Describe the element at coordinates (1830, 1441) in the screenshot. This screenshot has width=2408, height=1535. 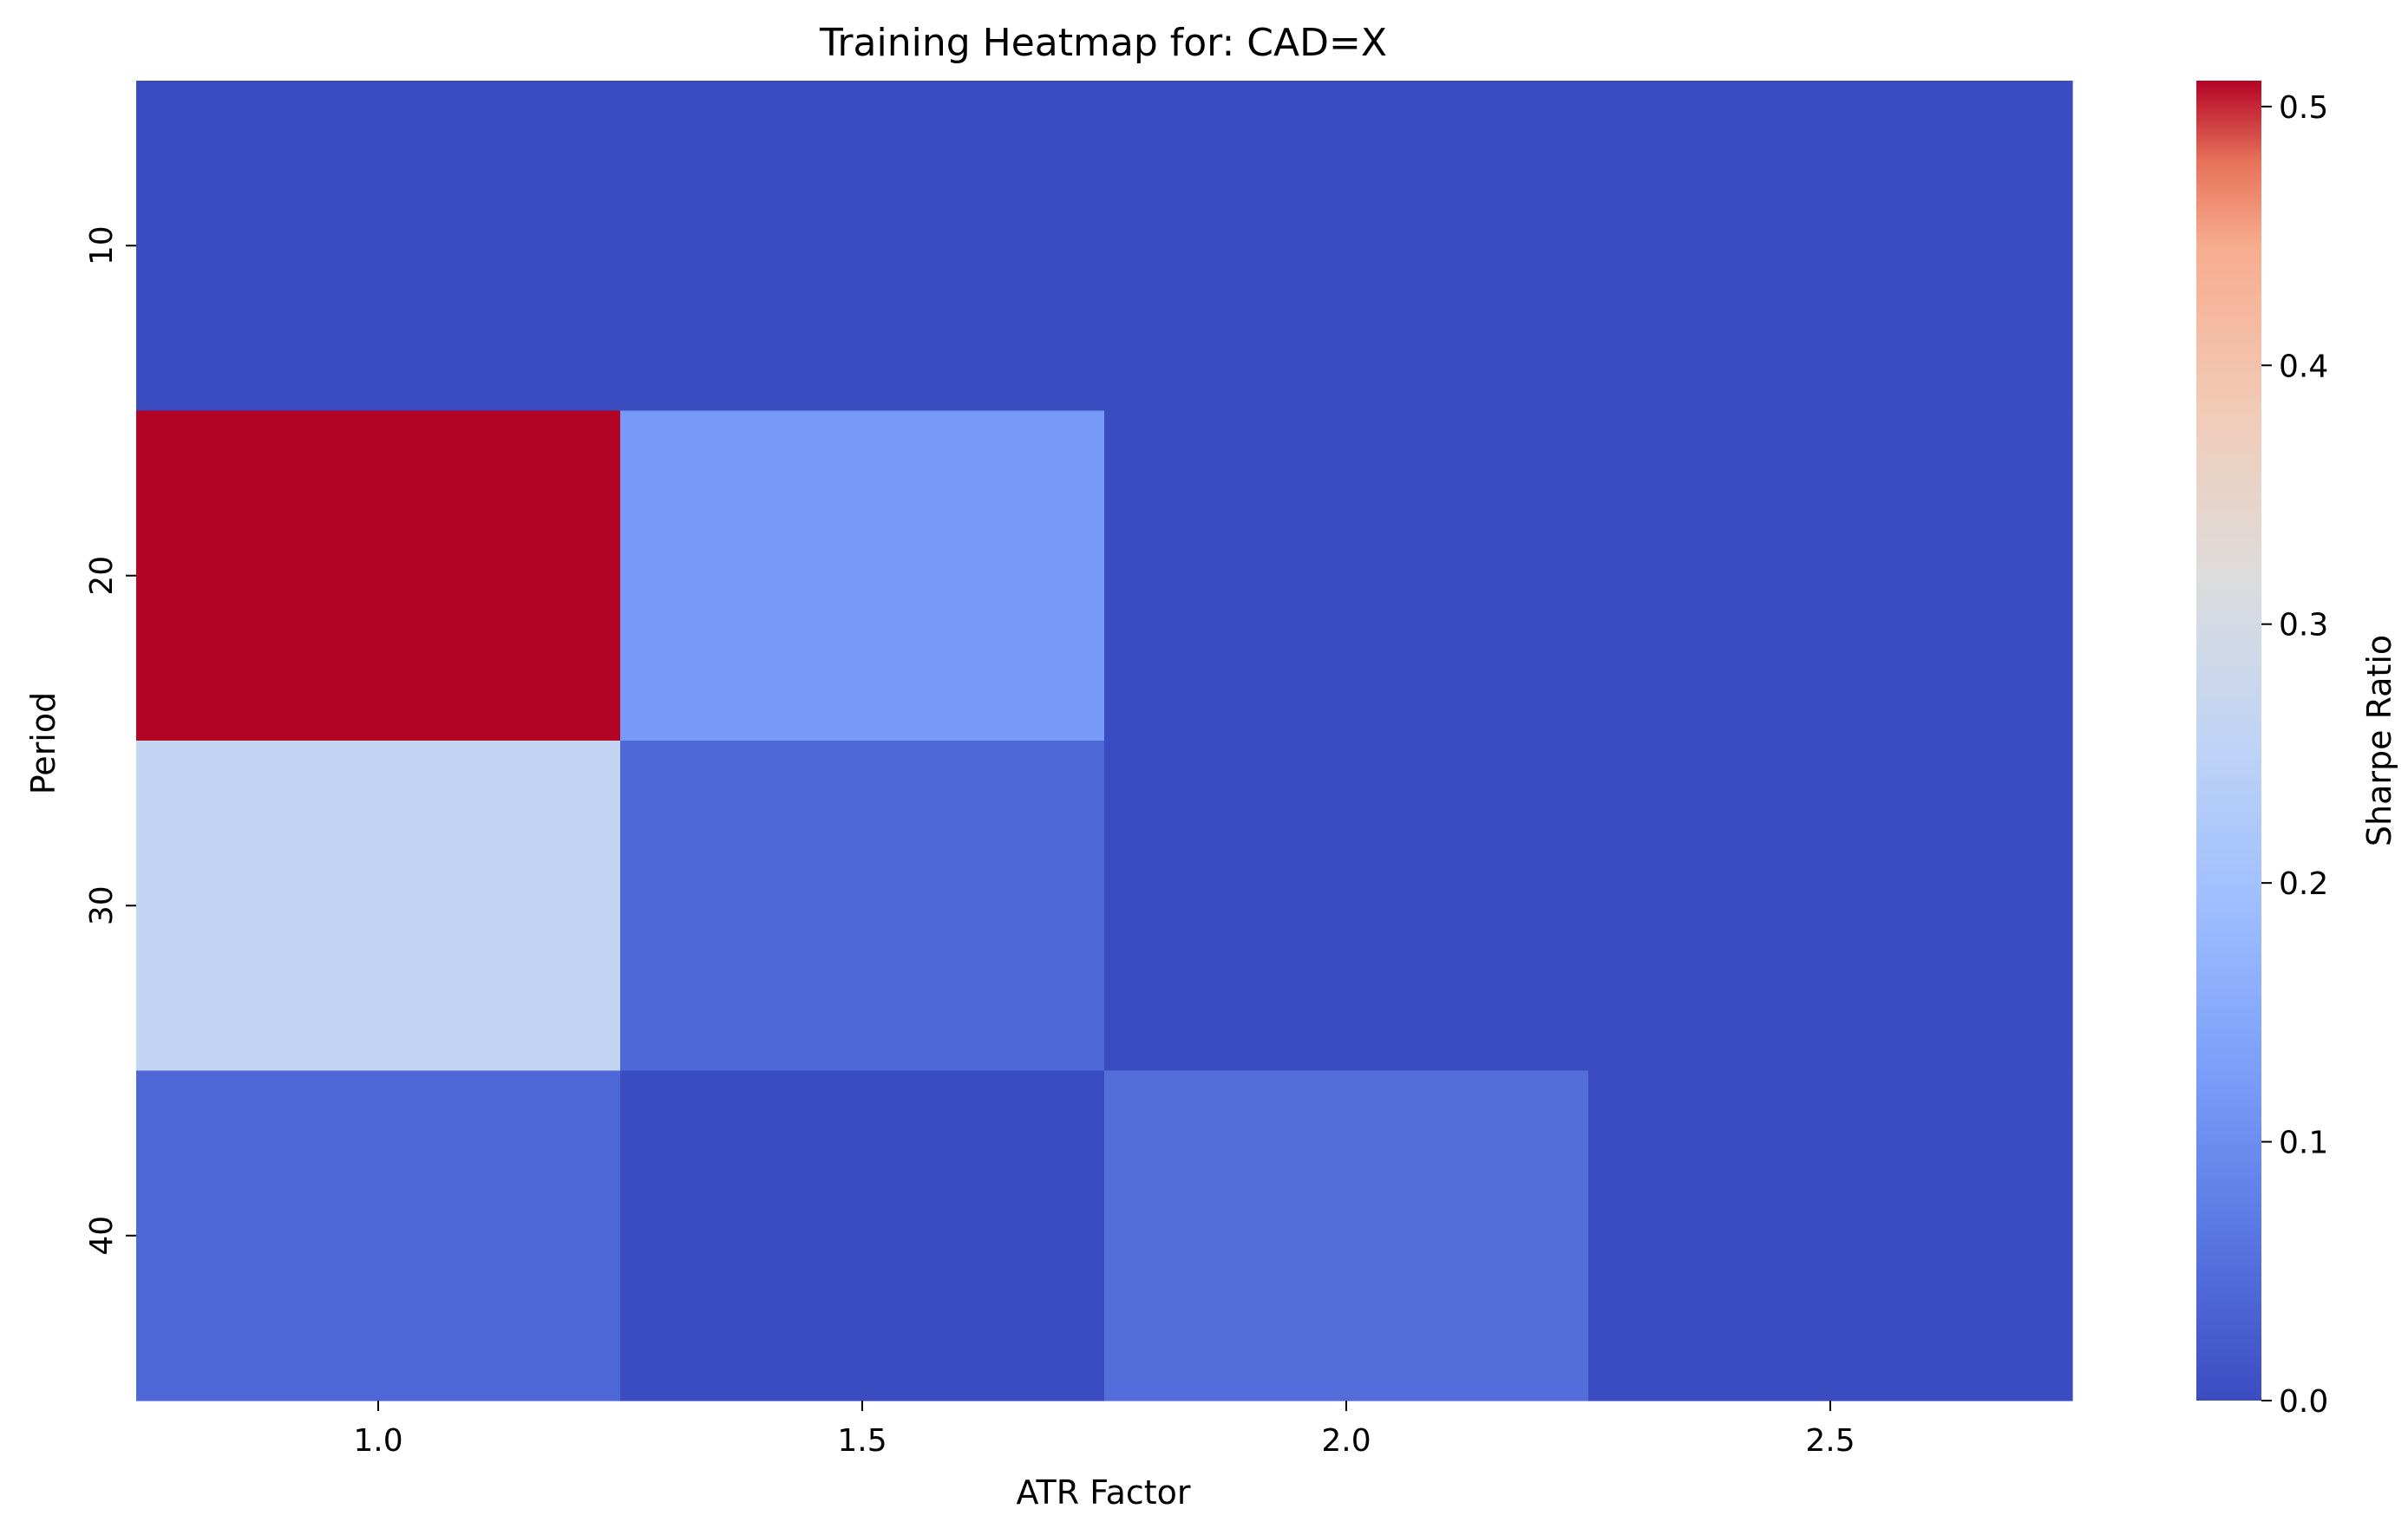
I see `x-tick-label: 2.5` at that location.